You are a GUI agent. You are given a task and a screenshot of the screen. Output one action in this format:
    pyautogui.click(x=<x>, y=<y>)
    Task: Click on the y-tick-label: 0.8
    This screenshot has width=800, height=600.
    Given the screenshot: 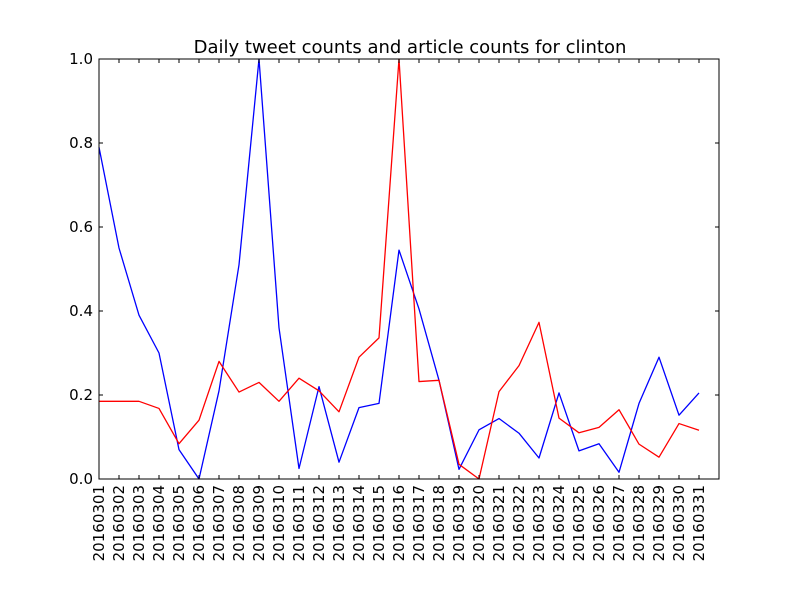 What is the action you would take?
    pyautogui.click(x=81, y=143)
    